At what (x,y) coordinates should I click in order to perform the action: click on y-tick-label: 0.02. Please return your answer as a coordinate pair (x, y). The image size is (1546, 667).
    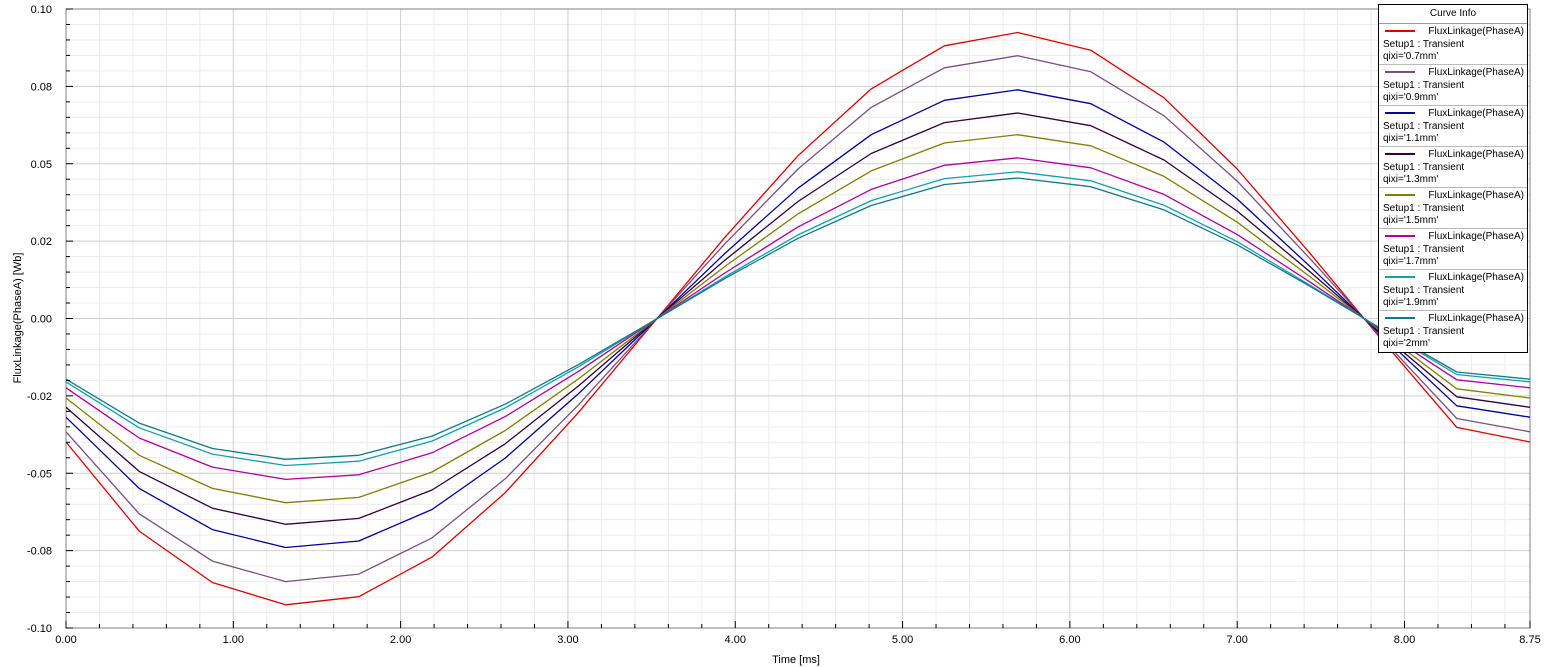
    Looking at the image, I should click on (41, 242).